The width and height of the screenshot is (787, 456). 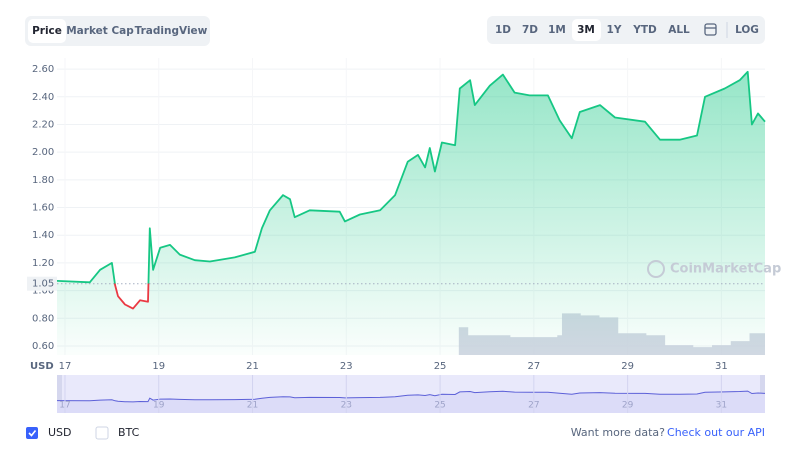 I want to click on x-tick-label: 29, so click(x=627, y=366).